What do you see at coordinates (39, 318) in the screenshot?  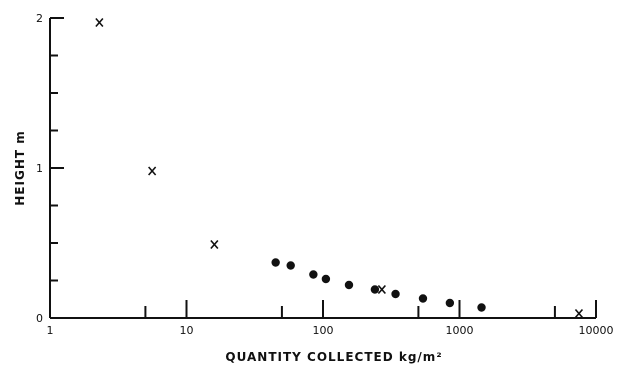 I see `y-tick-label: 0` at bounding box center [39, 318].